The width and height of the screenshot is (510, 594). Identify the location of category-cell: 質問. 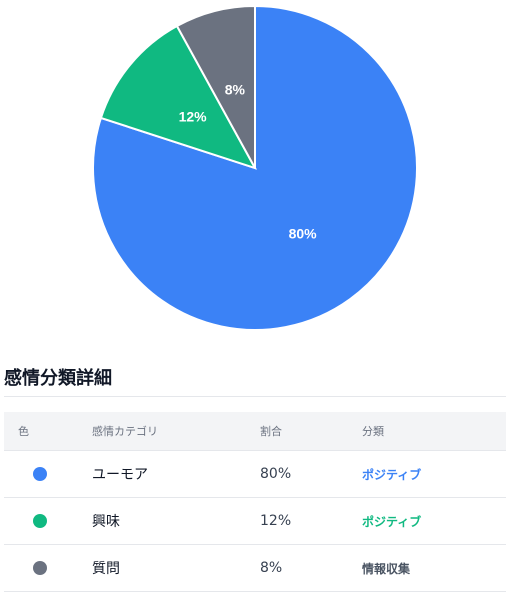
(106, 569).